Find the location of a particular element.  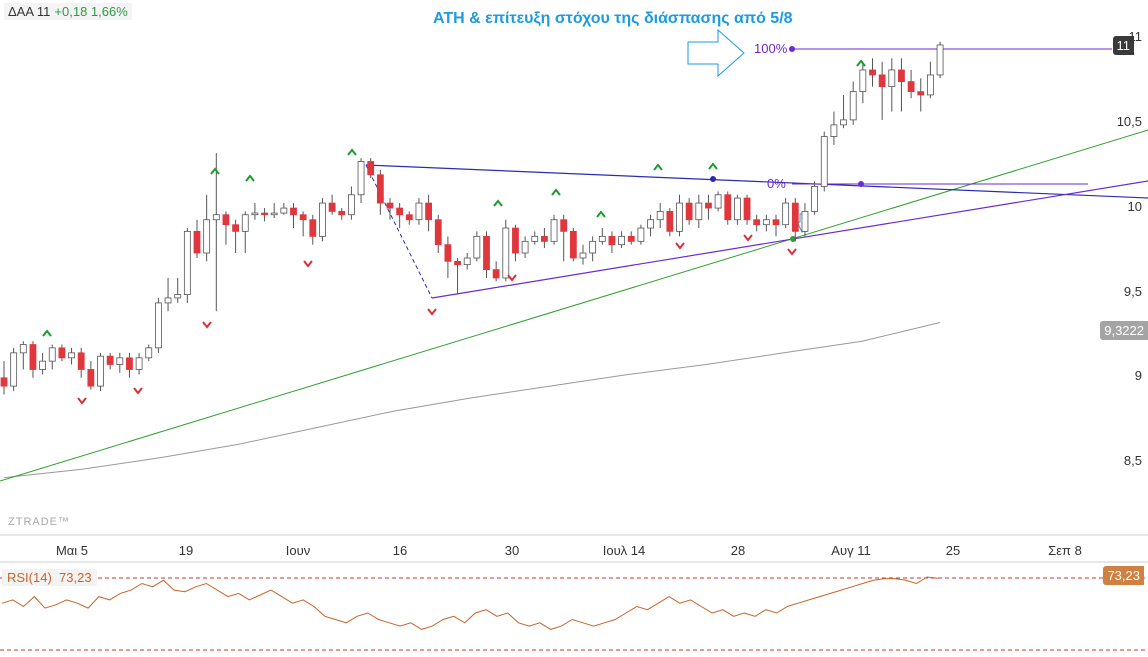

symbol-header: ΔΑΑ 11 +0,18 1,66% is located at coordinates (68, 11).